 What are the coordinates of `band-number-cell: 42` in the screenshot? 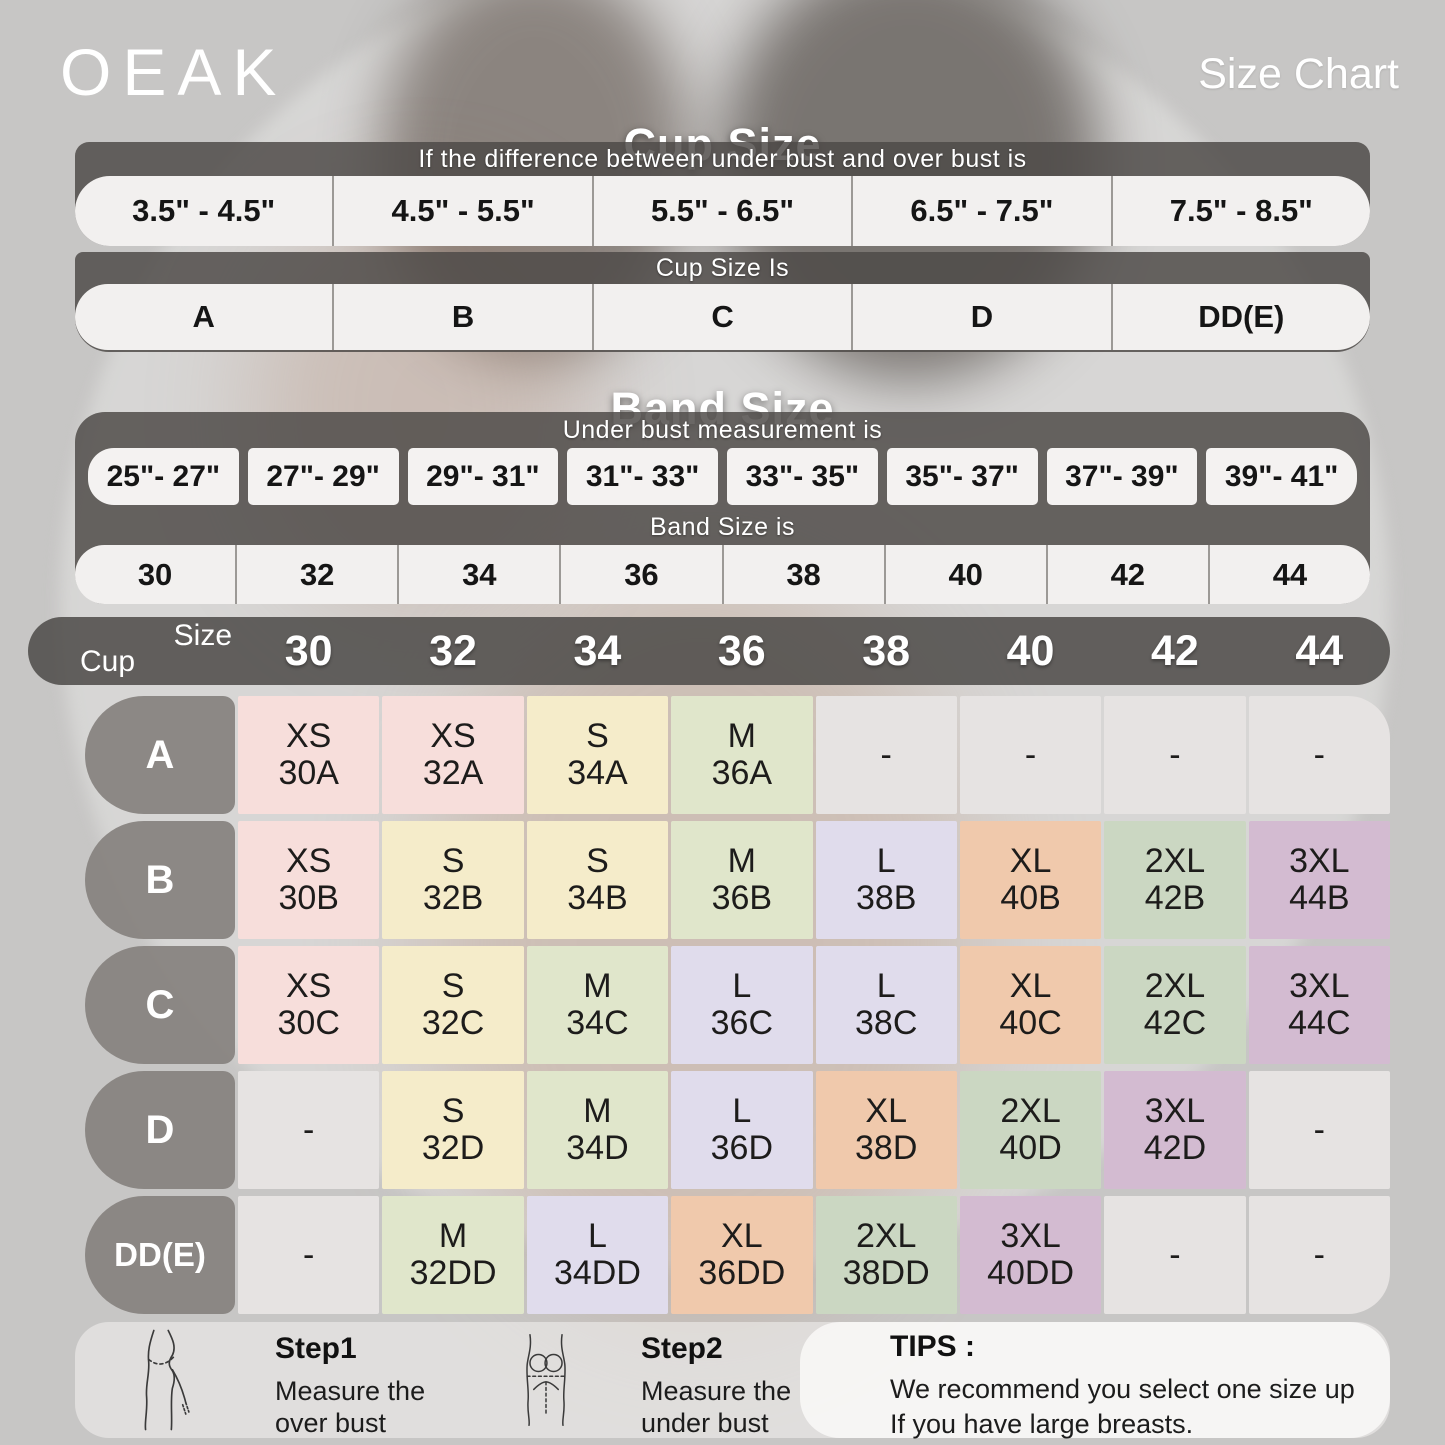 It's located at (1126, 574).